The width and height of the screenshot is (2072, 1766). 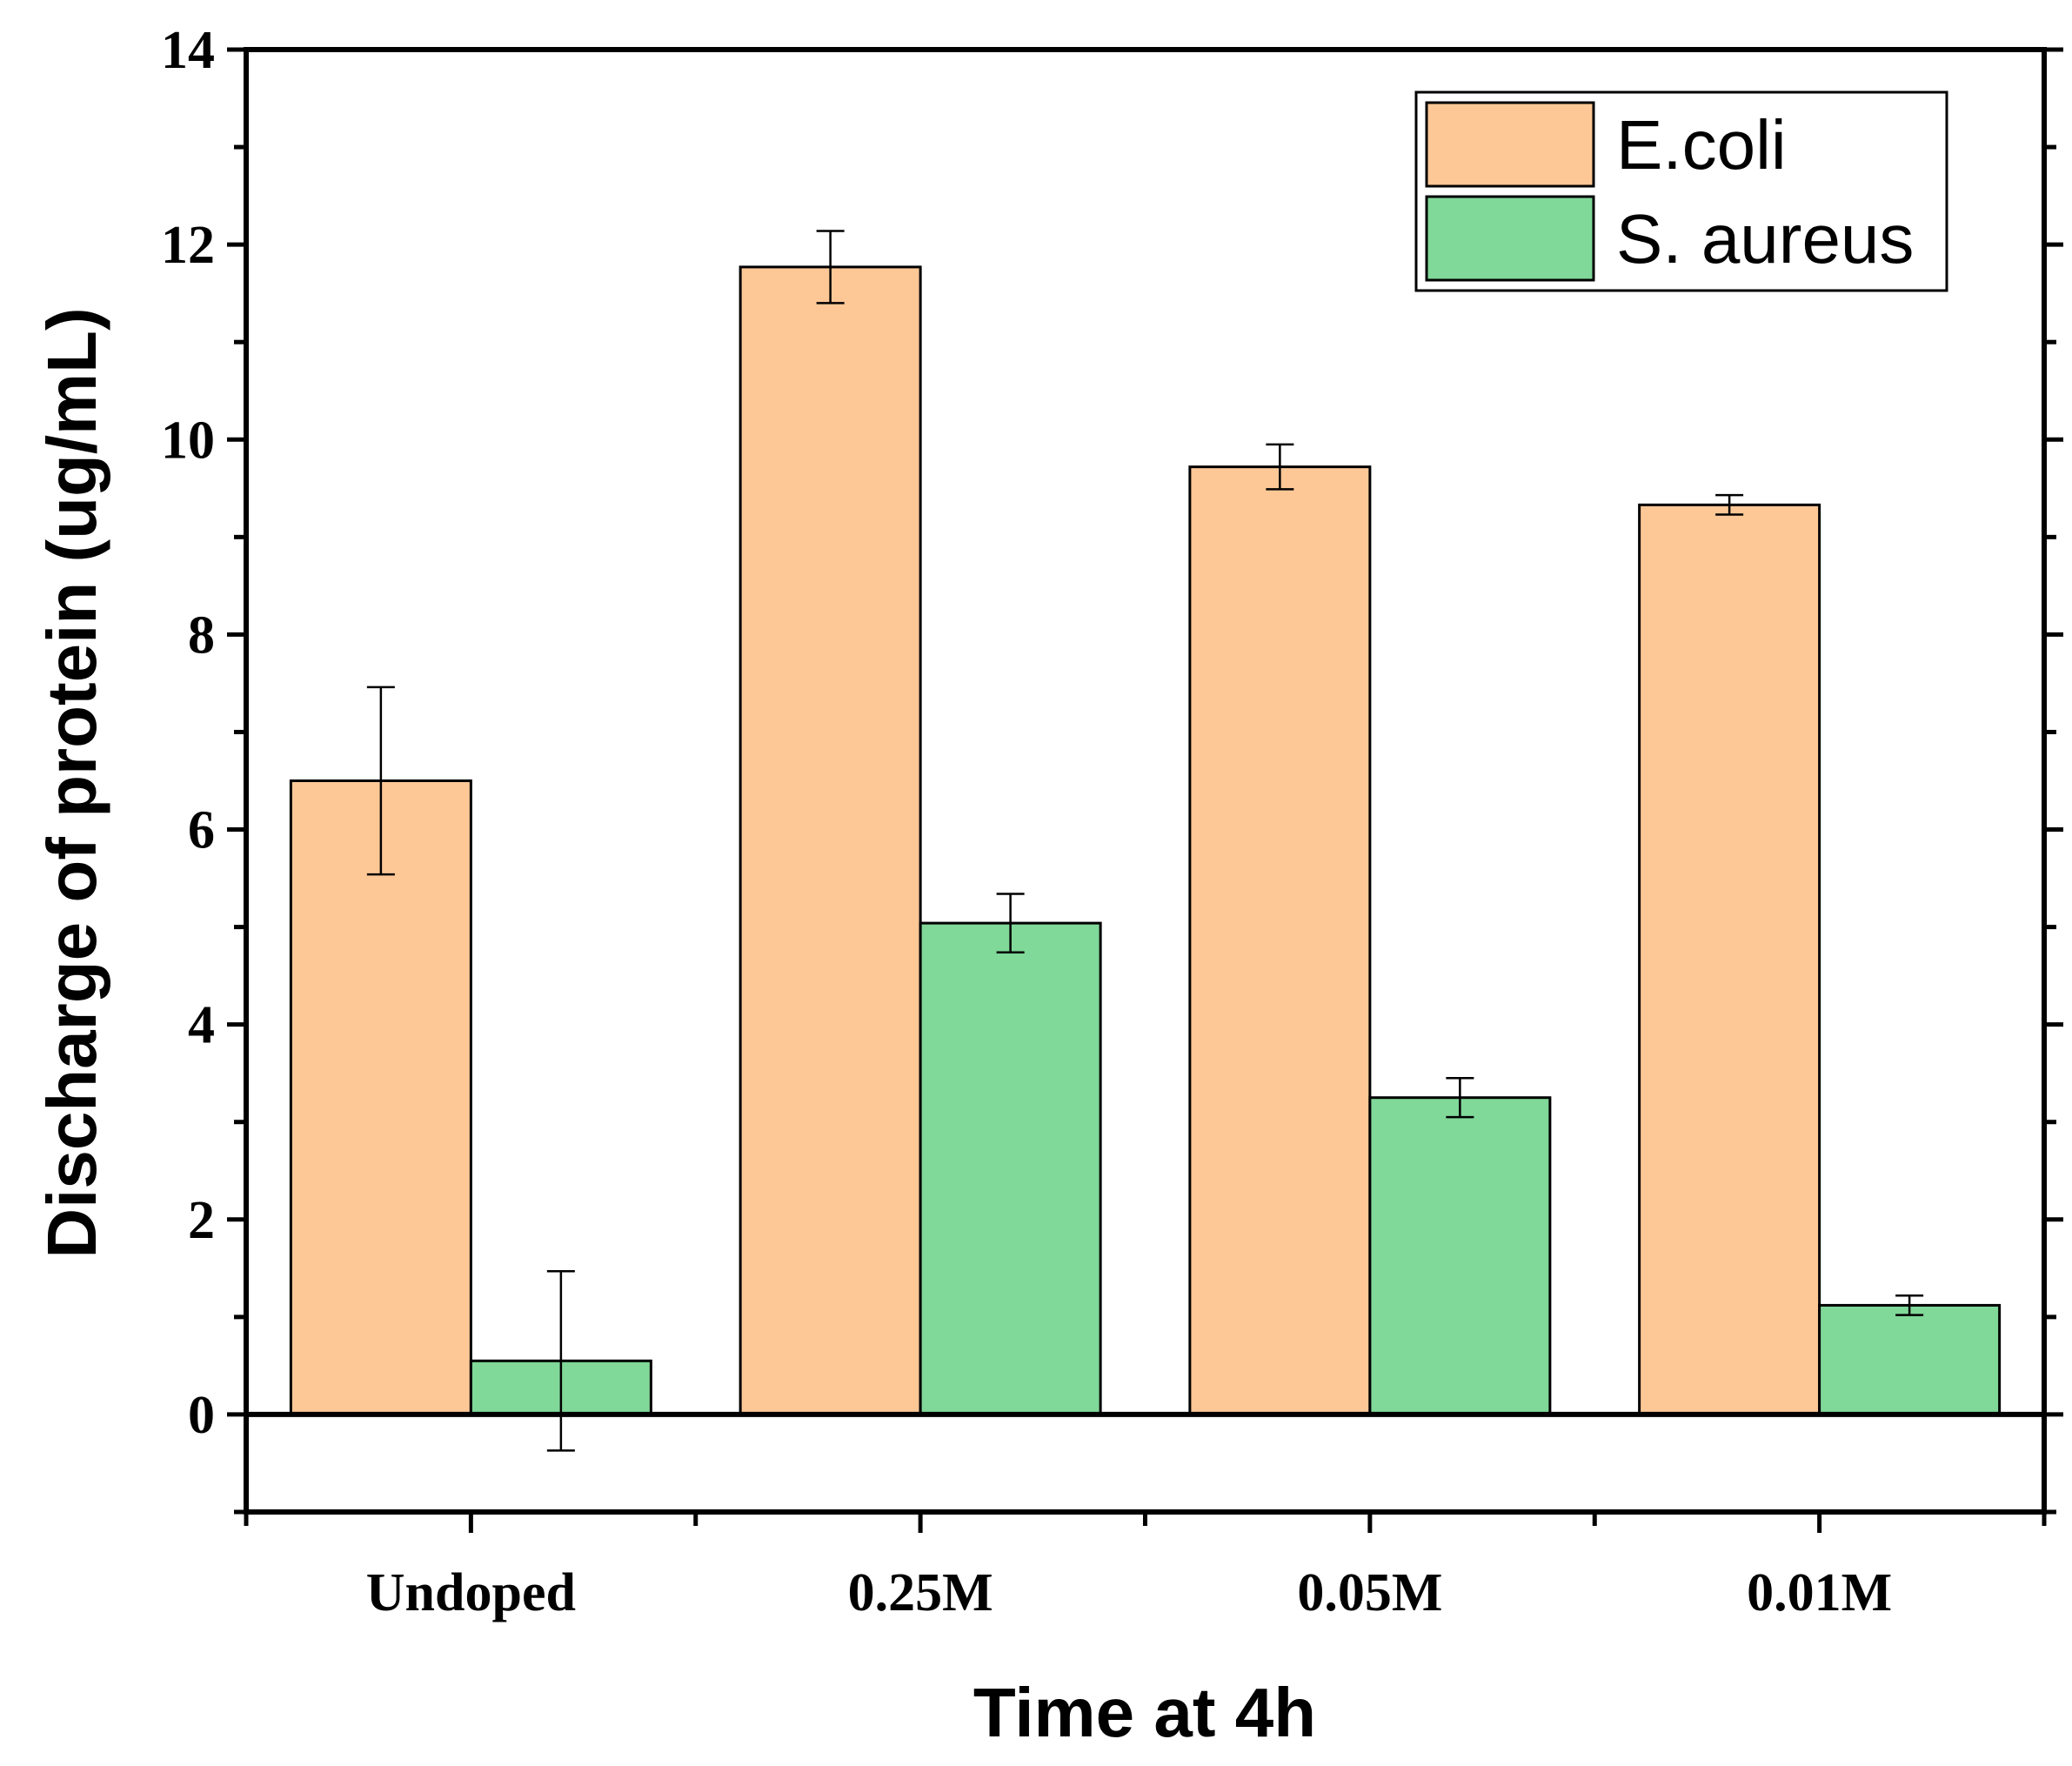 I want to click on x-axis-title: Time at 4h, so click(x=1144, y=1713).